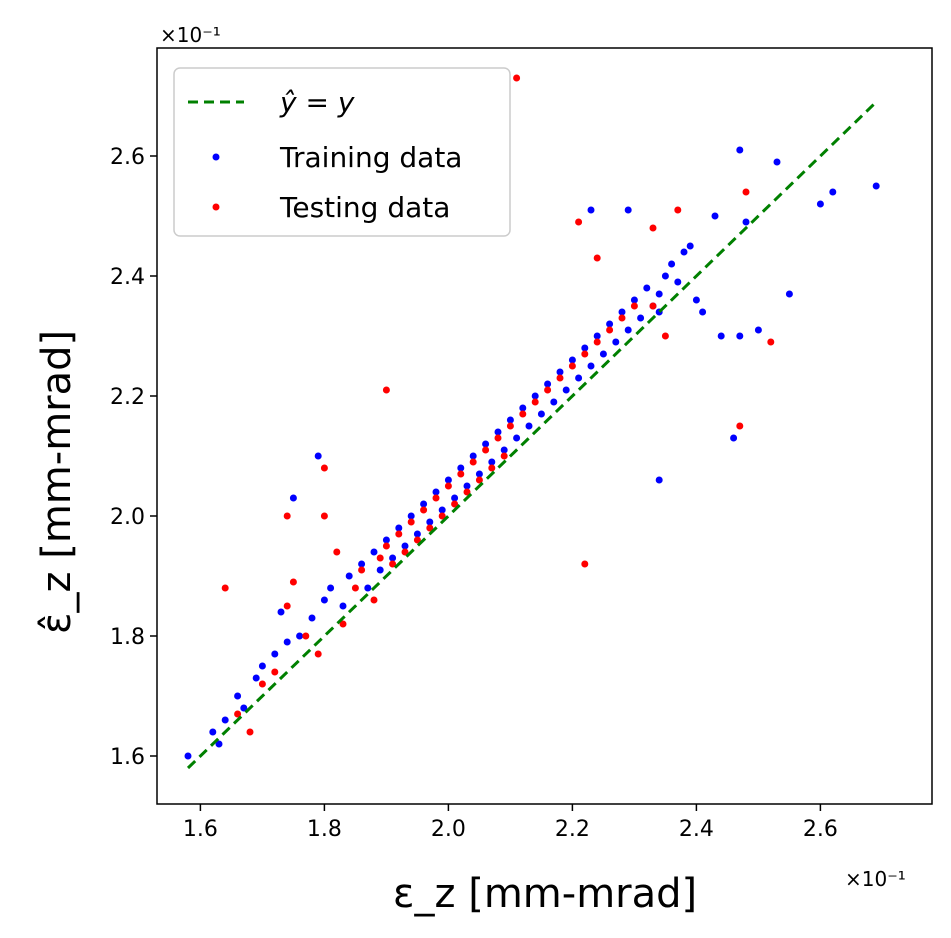  Describe the element at coordinates (342, 152) in the screenshot. I see `legend-box` at that location.